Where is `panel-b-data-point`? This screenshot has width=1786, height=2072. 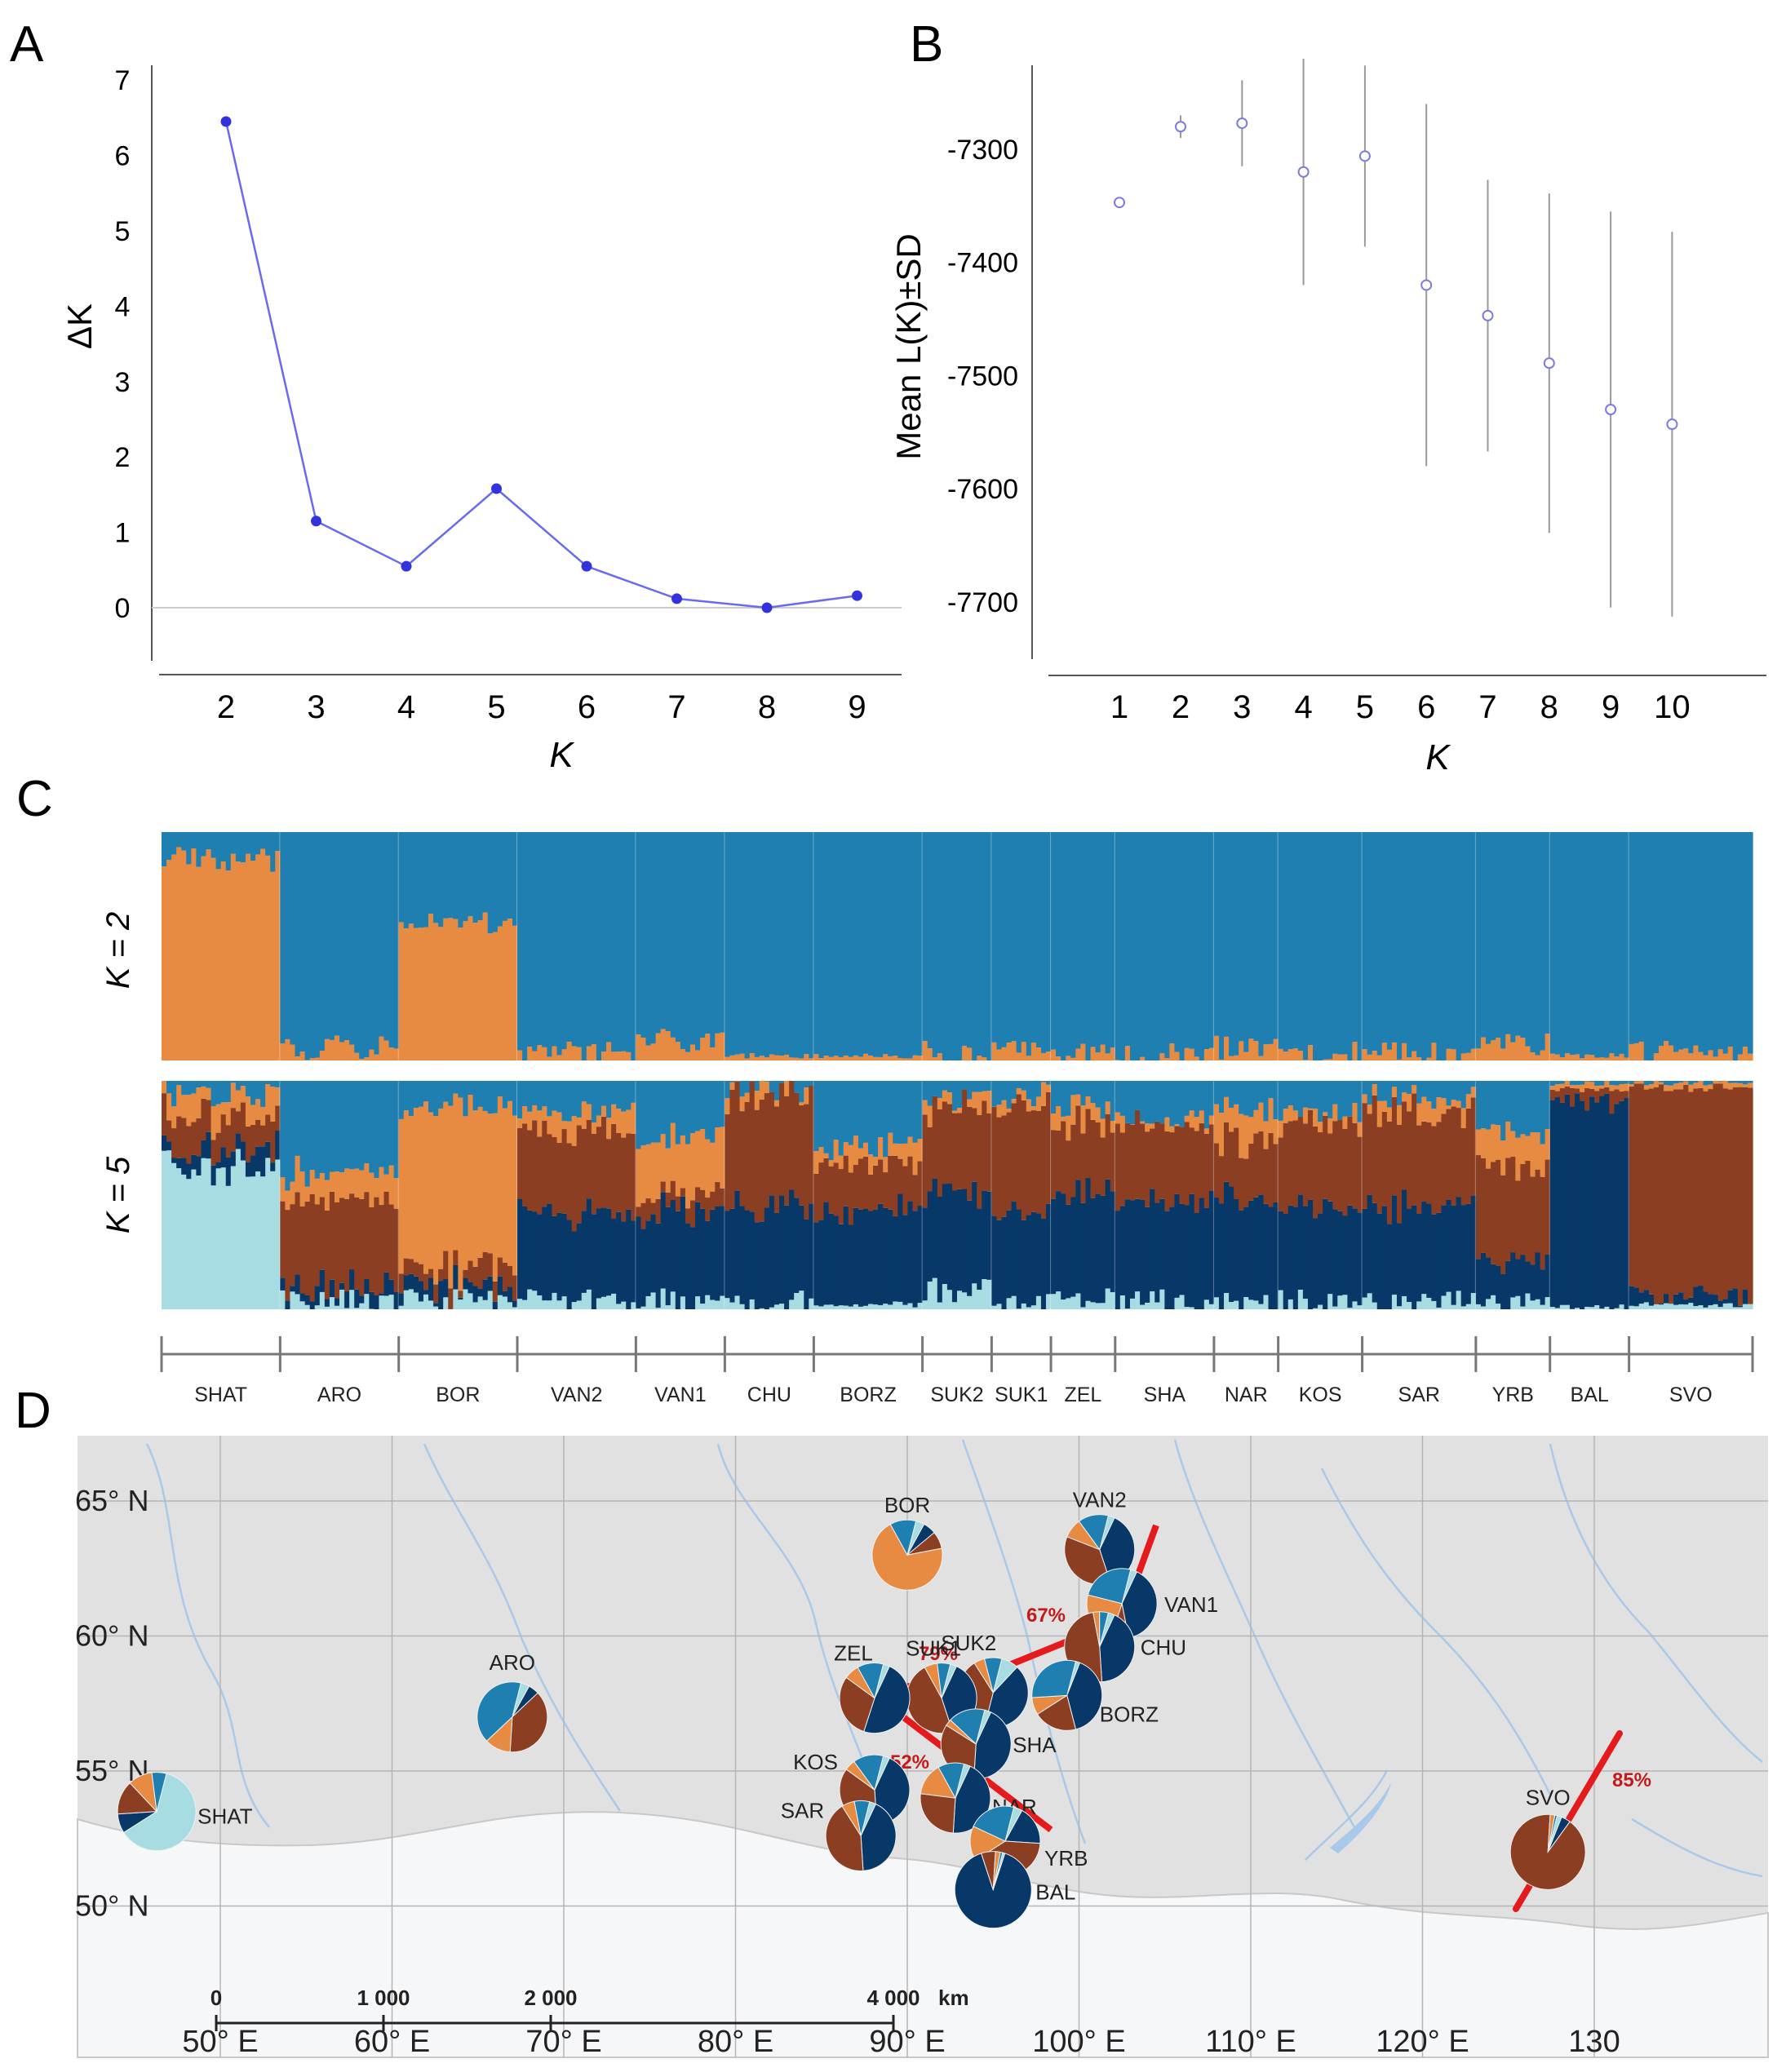
panel-b-data-point is located at coordinates (1303, 172).